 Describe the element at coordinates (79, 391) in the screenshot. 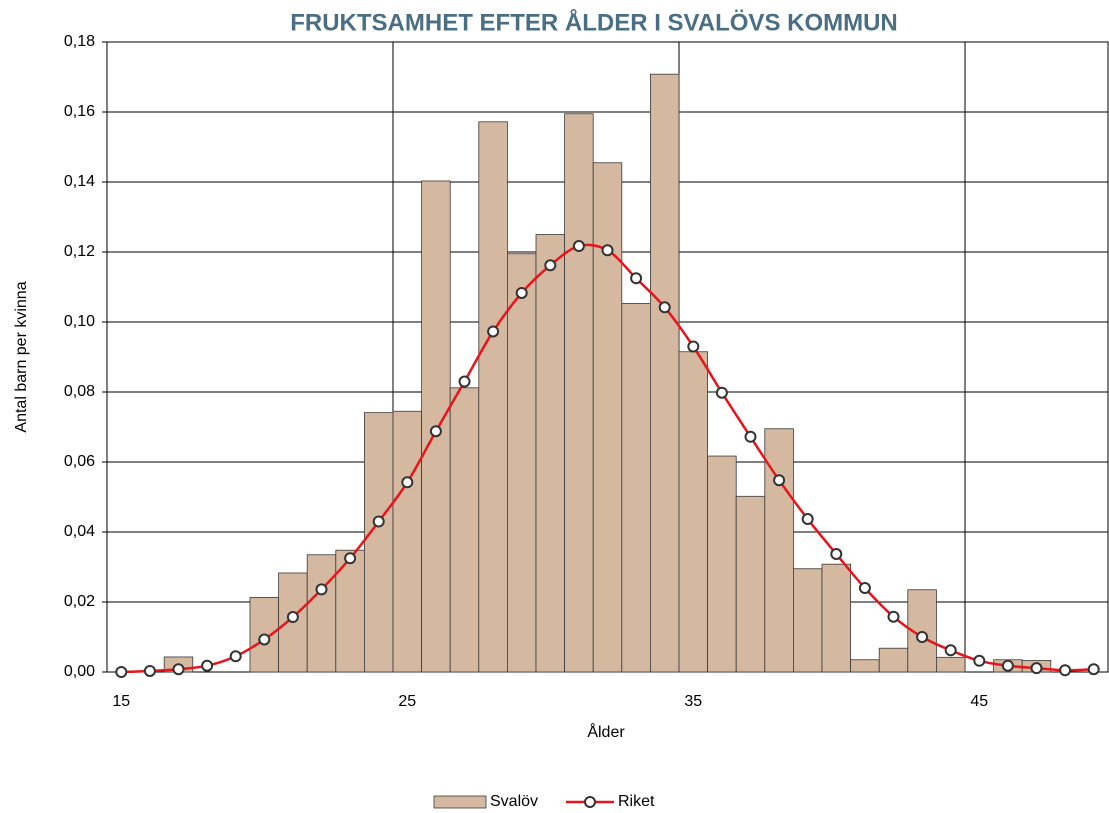

I see `y-tick-label: 0,08` at that location.